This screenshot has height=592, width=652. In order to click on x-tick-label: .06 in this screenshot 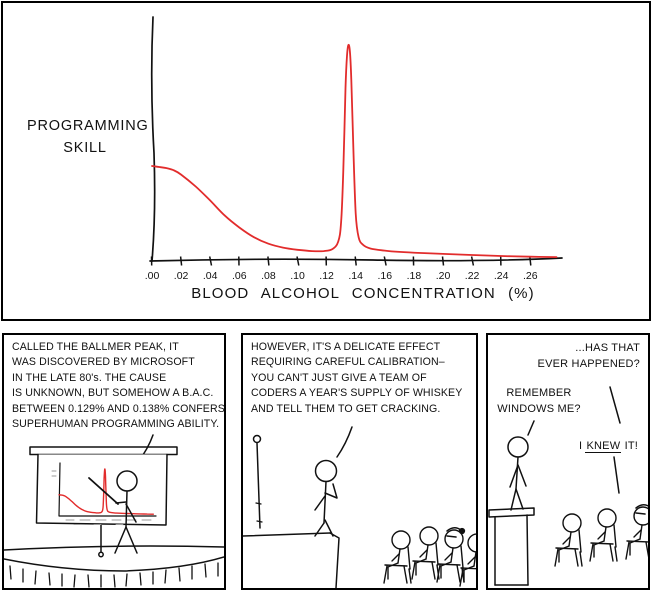, I will do `click(239, 276)`.